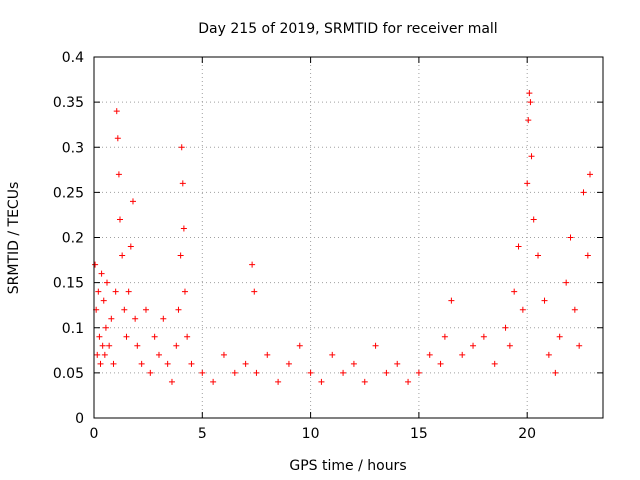 Image resolution: width=640 pixels, height=480 pixels. Describe the element at coordinates (73, 148) in the screenshot. I see `y-tick-label: 0.3` at that location.